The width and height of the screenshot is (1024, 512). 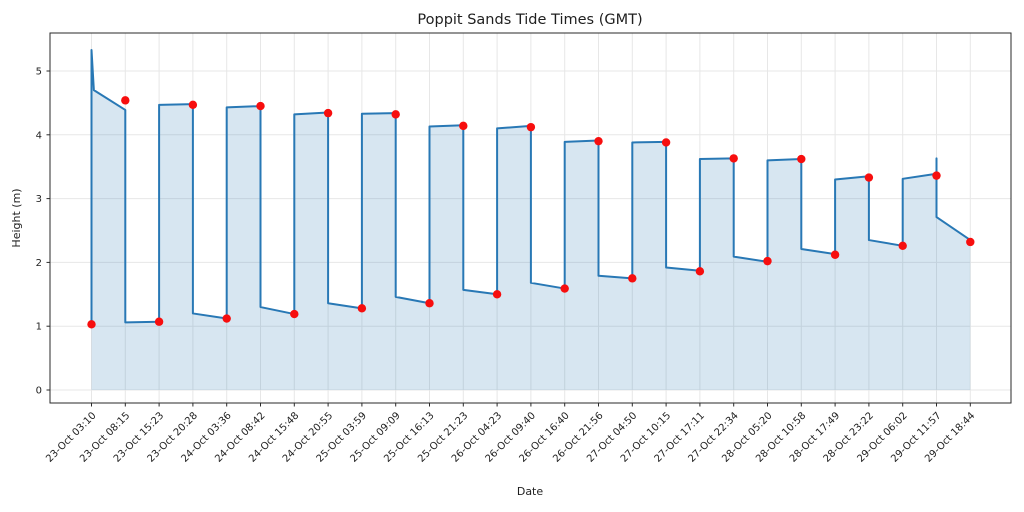 I want to click on y-axis-ticks: 0 1 2 3 4 5, so click(x=43, y=232).